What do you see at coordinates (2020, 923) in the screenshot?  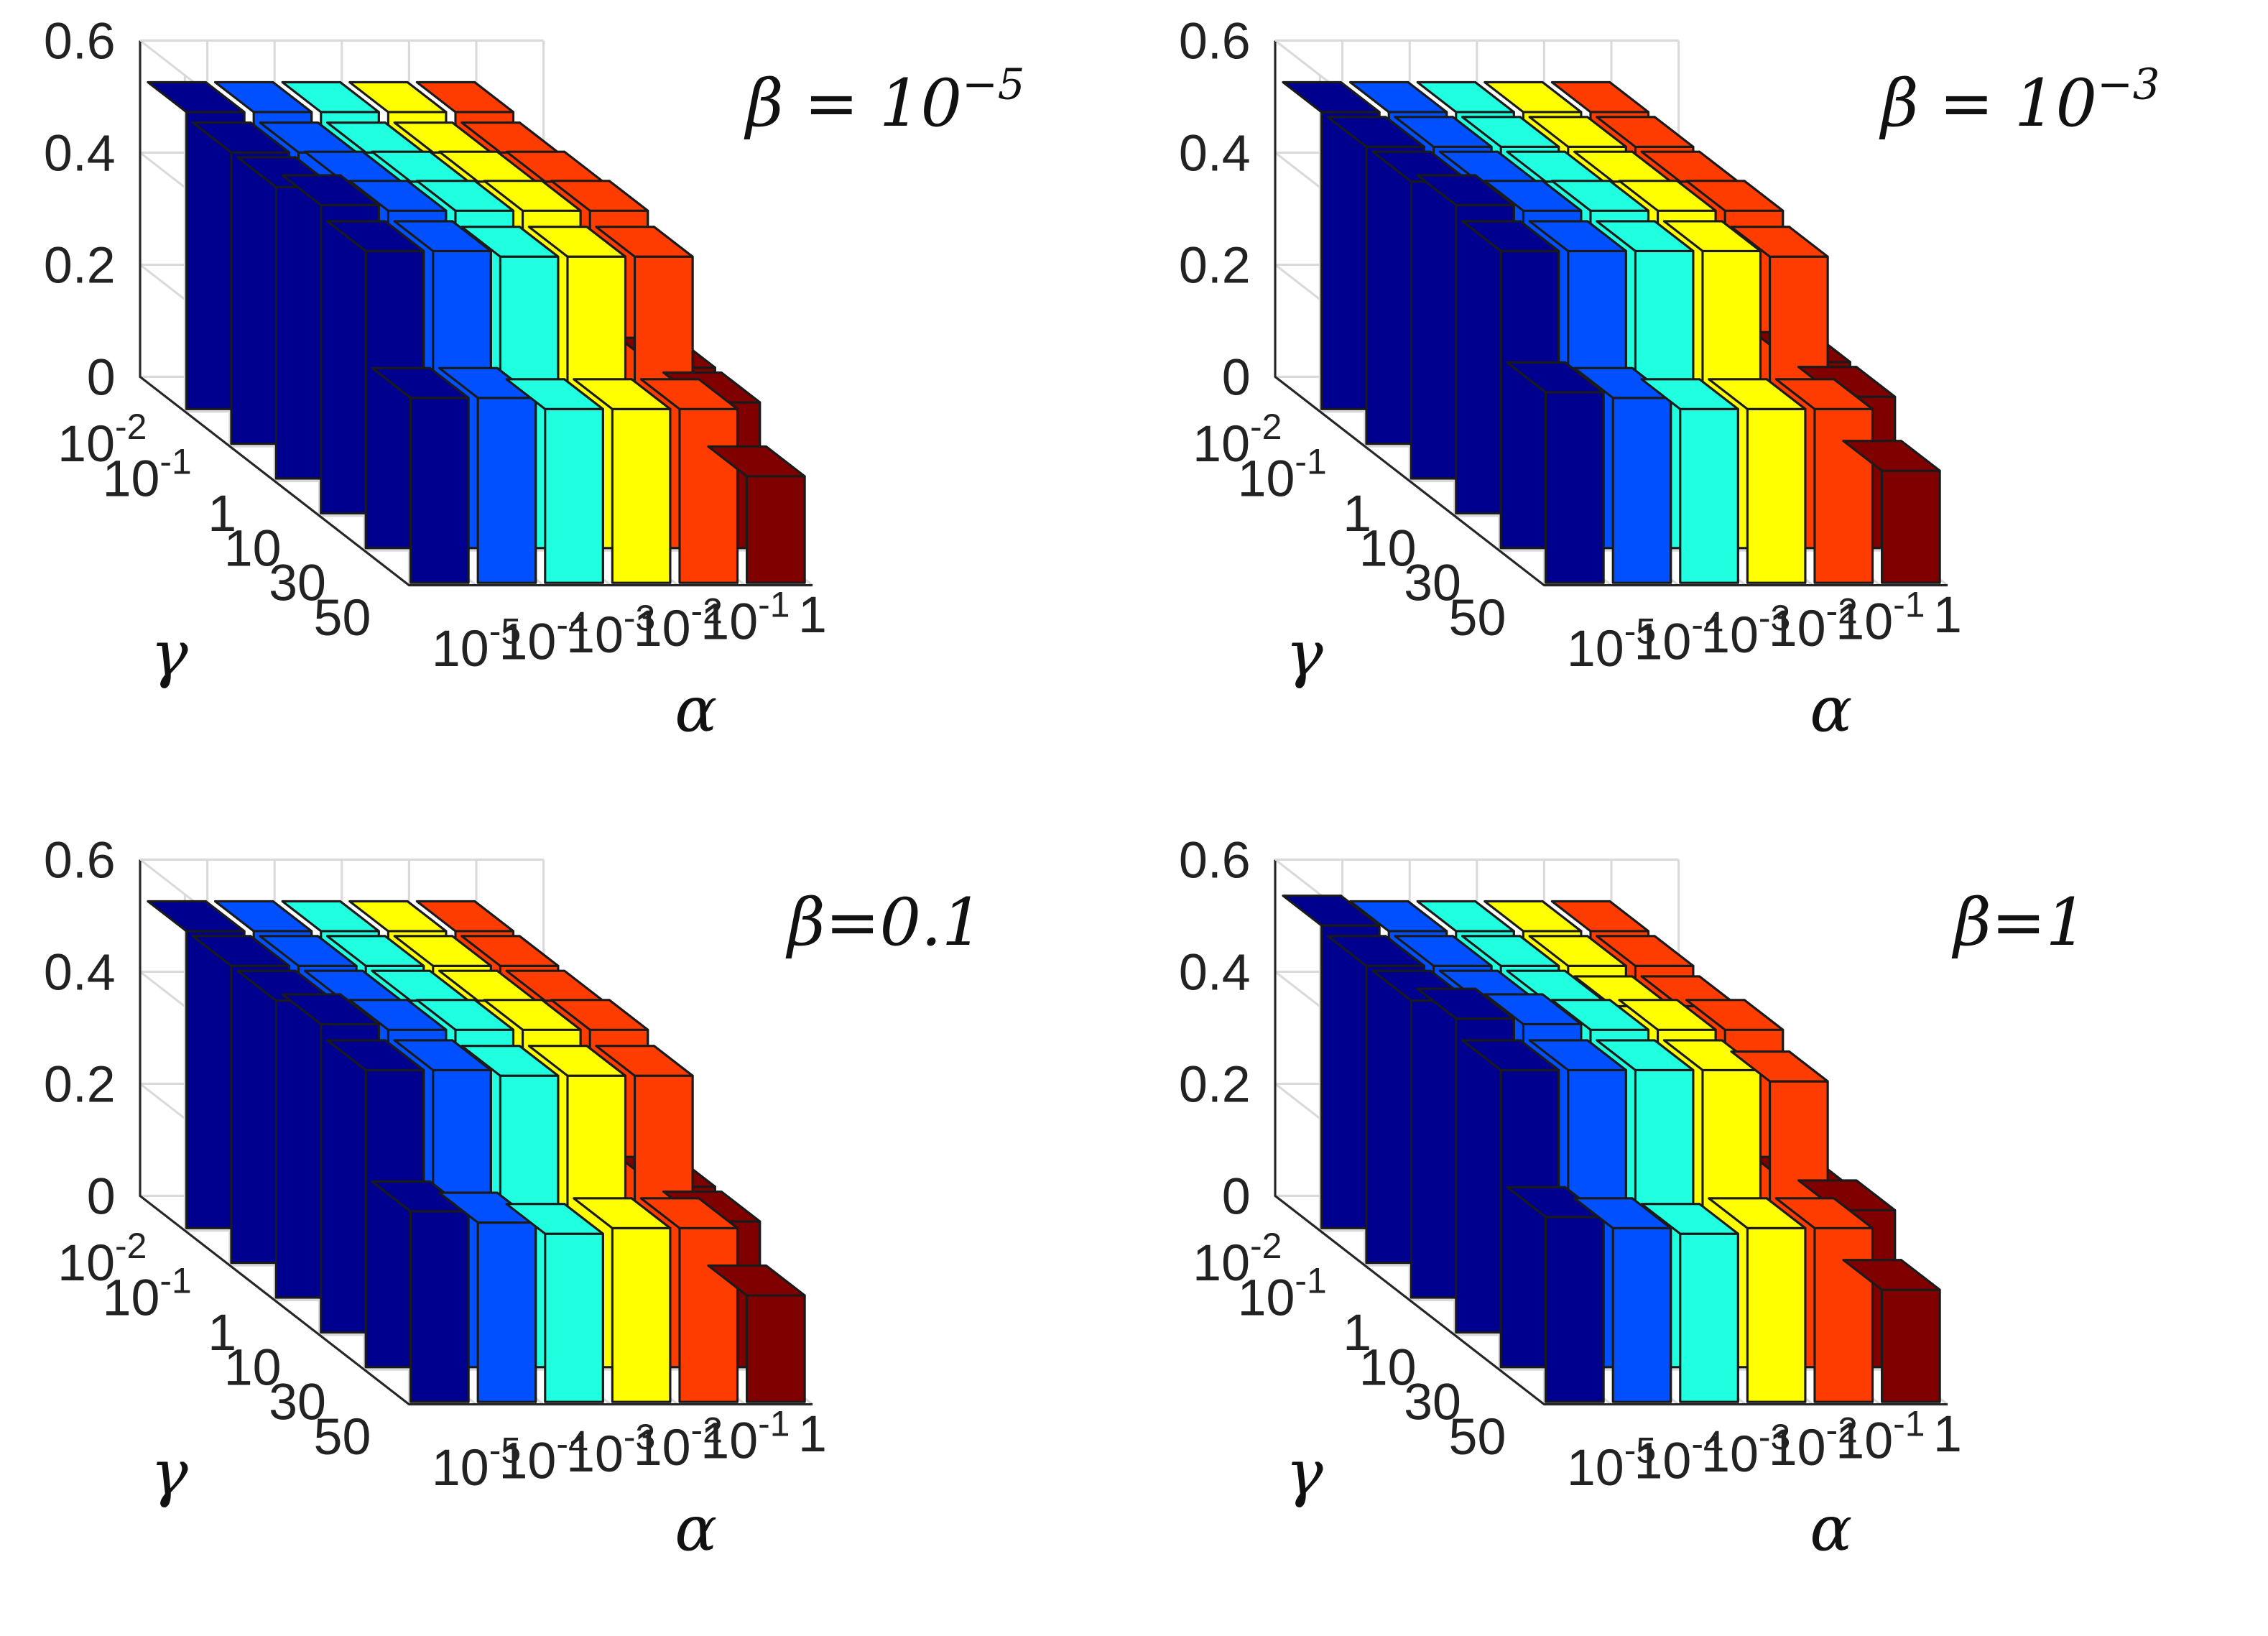 I see `chart-title: β=1` at bounding box center [2020, 923].